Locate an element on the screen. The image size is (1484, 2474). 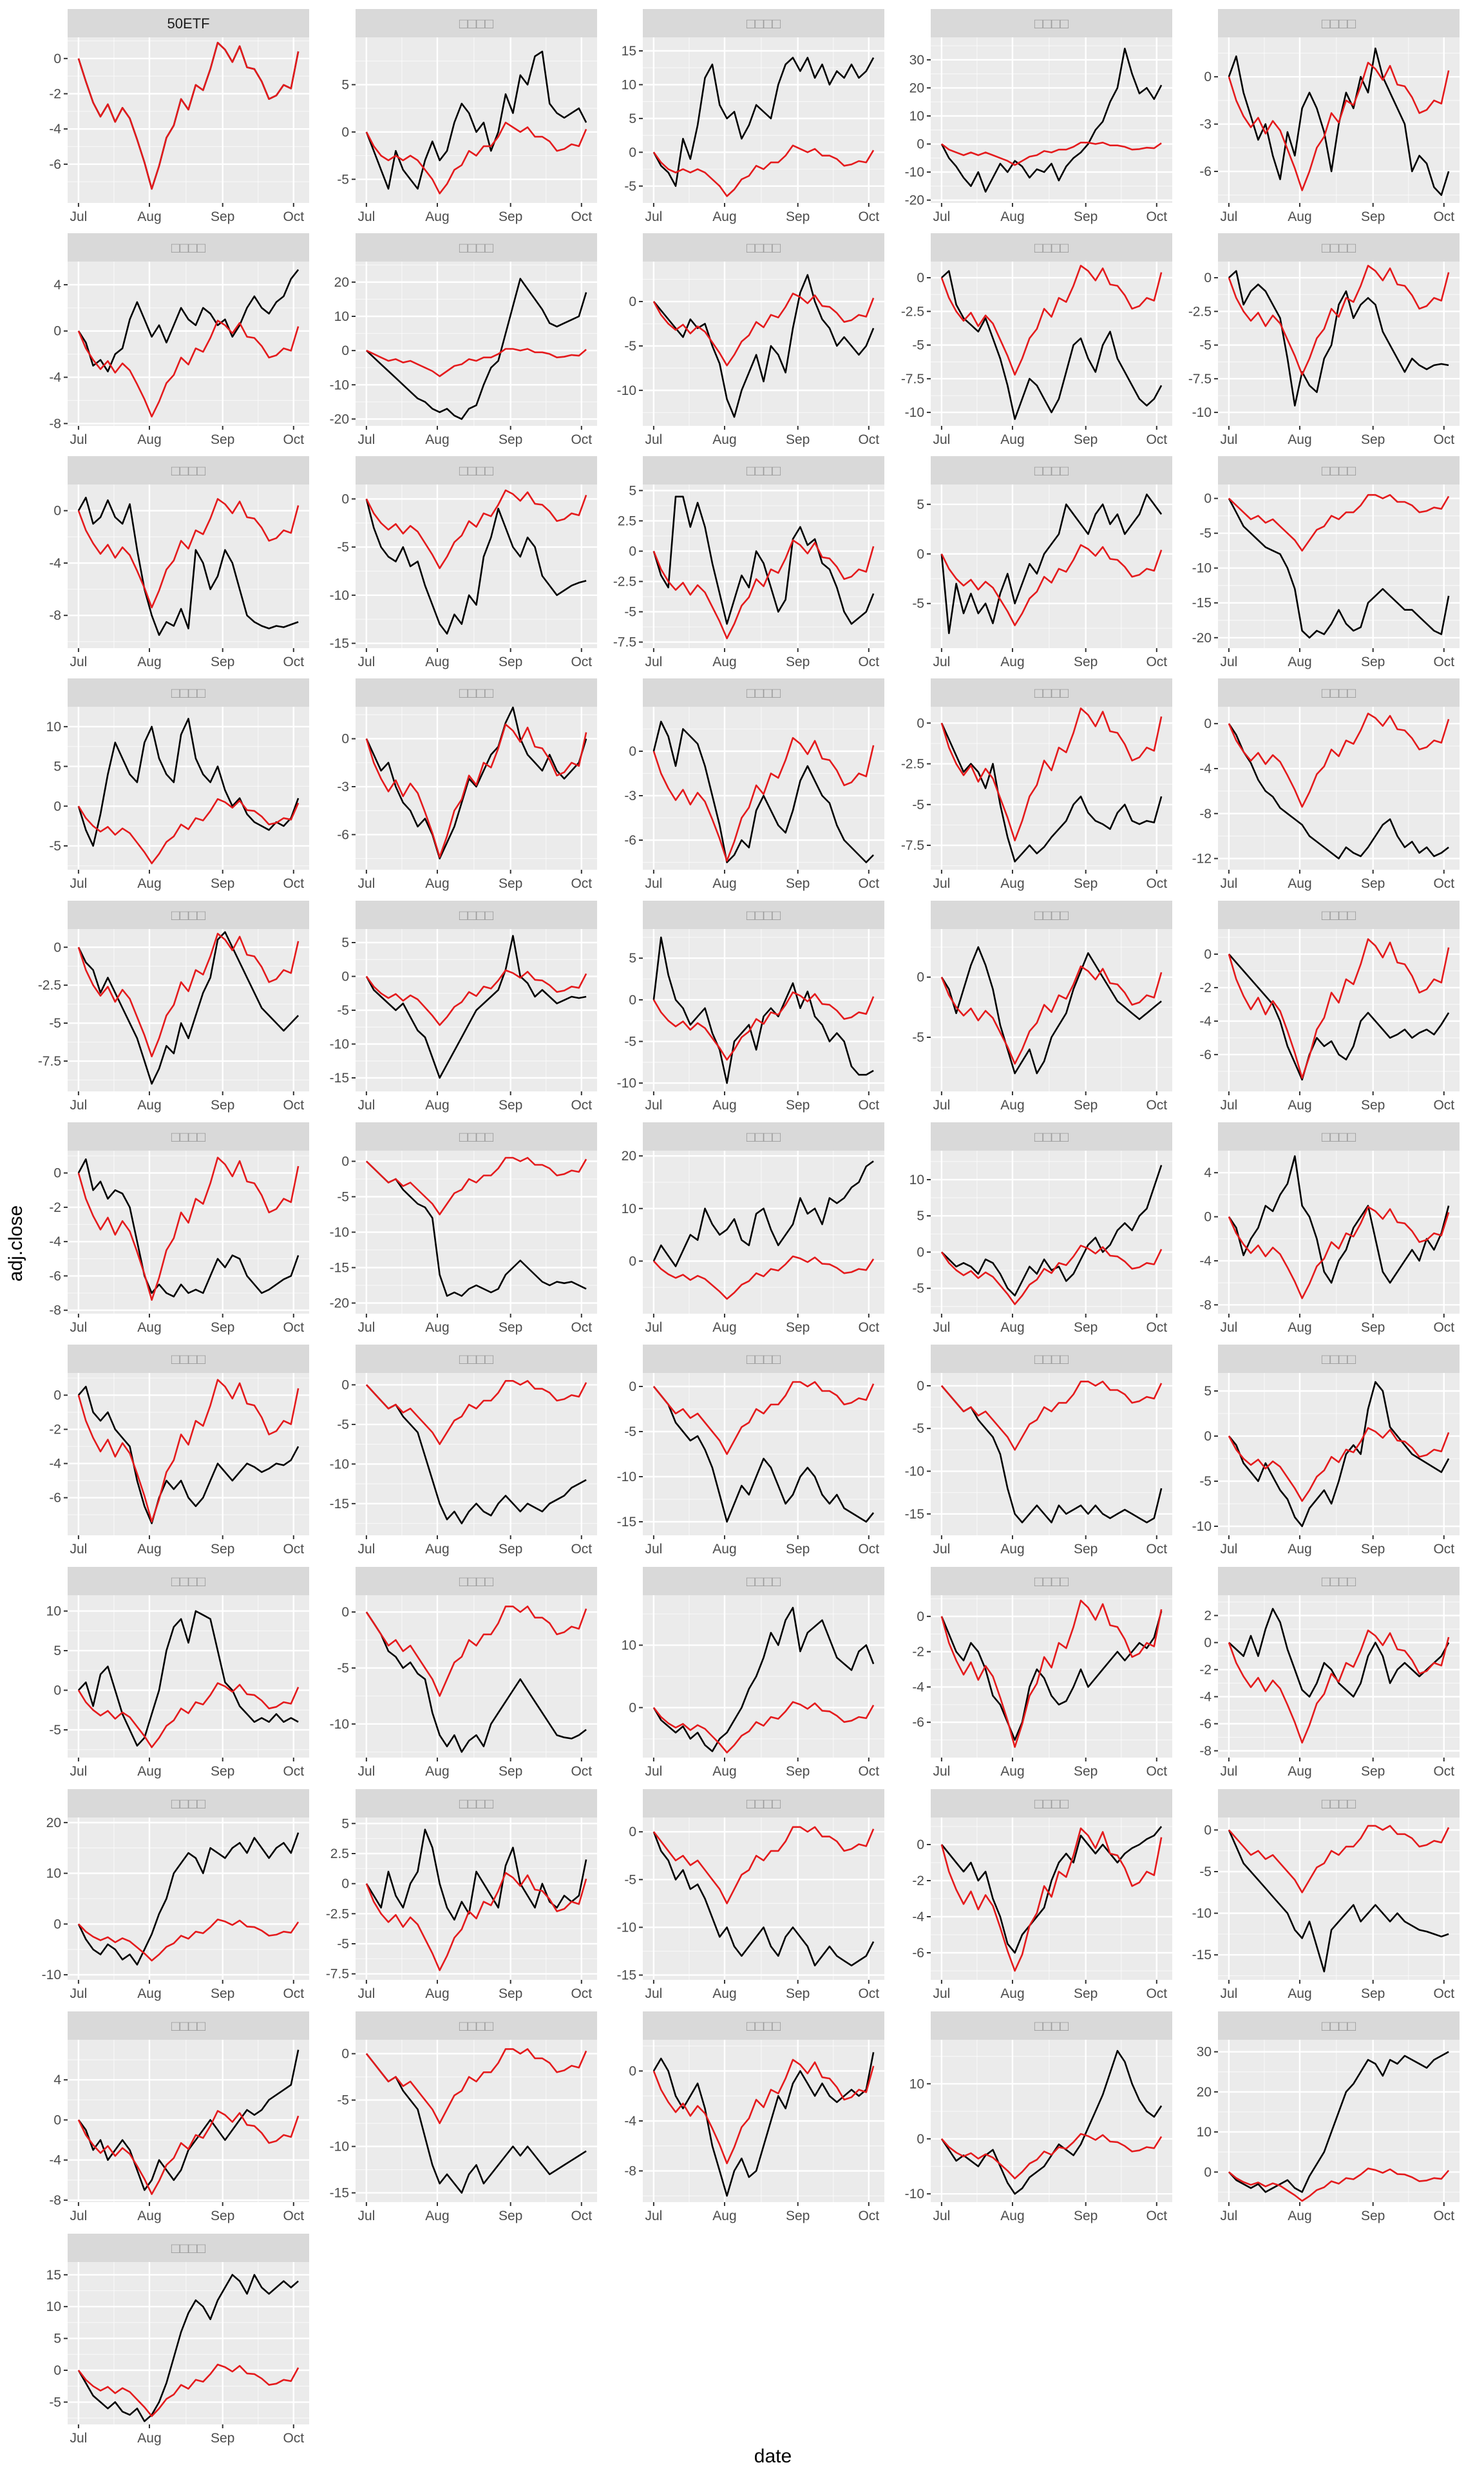
y-tick-label: -2.5 is located at coordinates (912, 764).